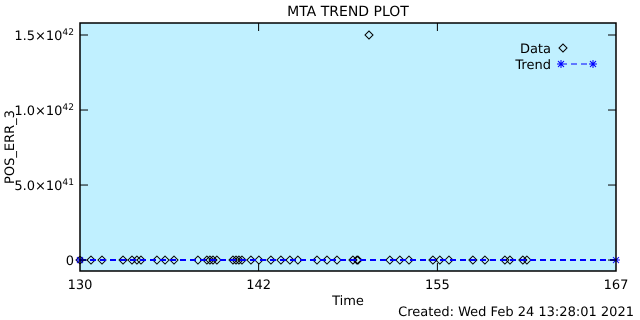 The width and height of the screenshot is (640, 320). Describe the element at coordinates (347, 301) in the screenshot. I see `x-axis-title: Time` at that location.